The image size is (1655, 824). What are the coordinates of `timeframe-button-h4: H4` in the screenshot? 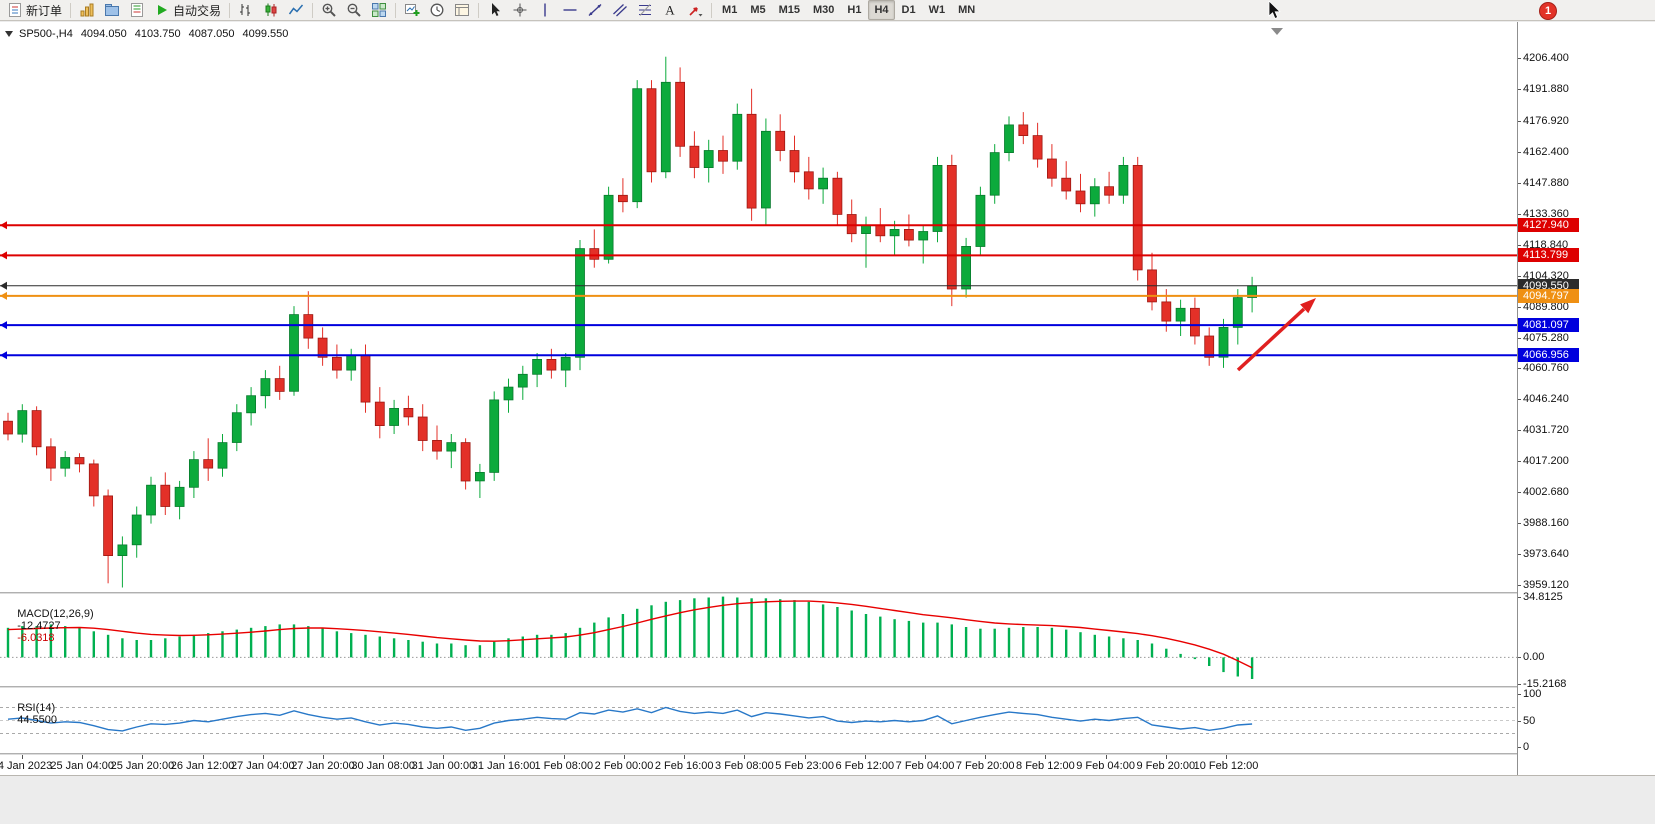 It's located at (881, 10).